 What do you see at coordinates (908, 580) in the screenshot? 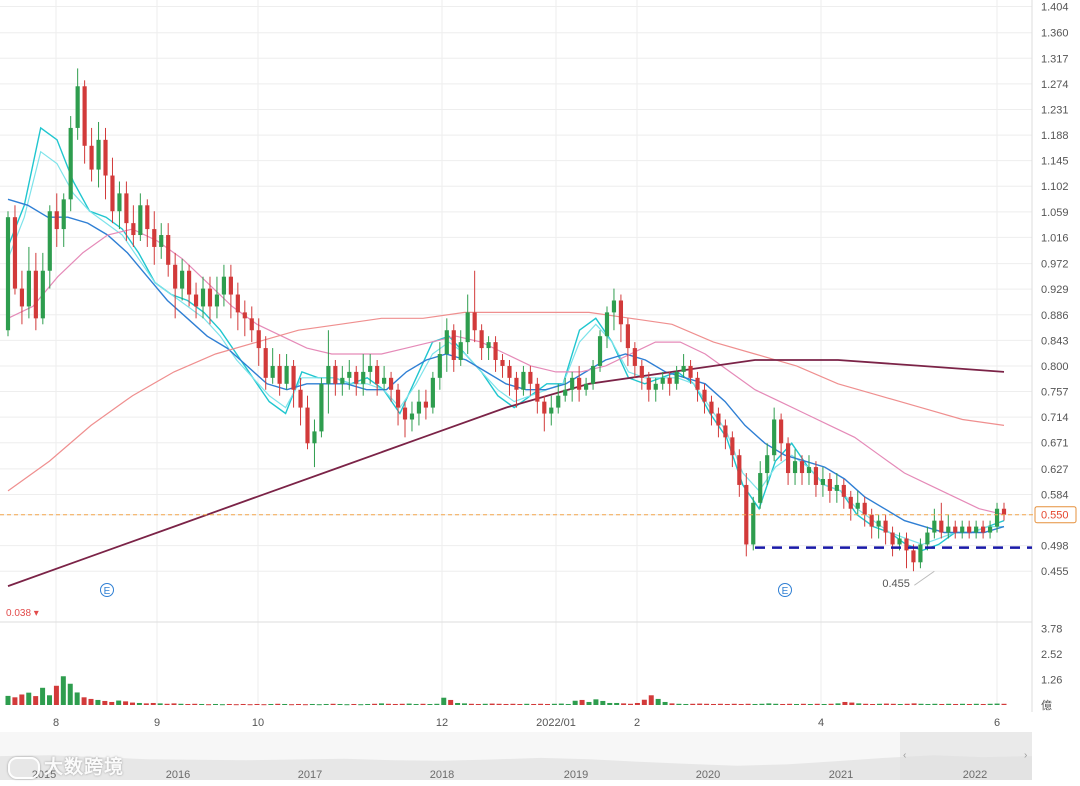
I see `low-price-annotation: 0.455` at bounding box center [908, 580].